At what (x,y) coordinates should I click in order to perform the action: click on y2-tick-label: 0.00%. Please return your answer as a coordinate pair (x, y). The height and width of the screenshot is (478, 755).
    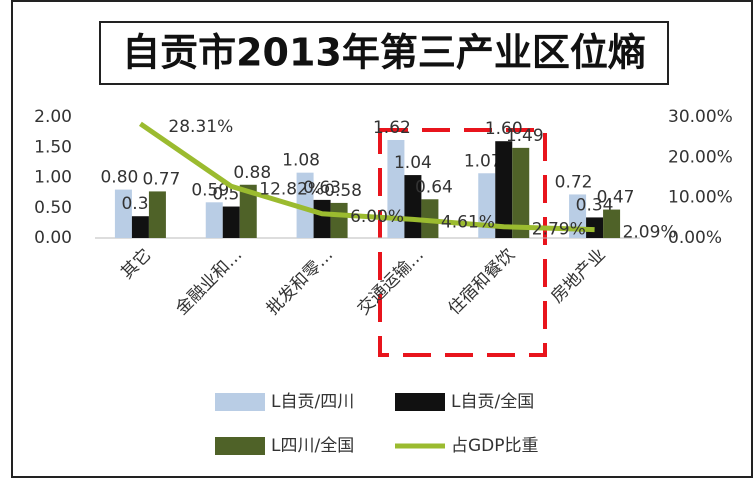
    Looking at the image, I should click on (695, 238).